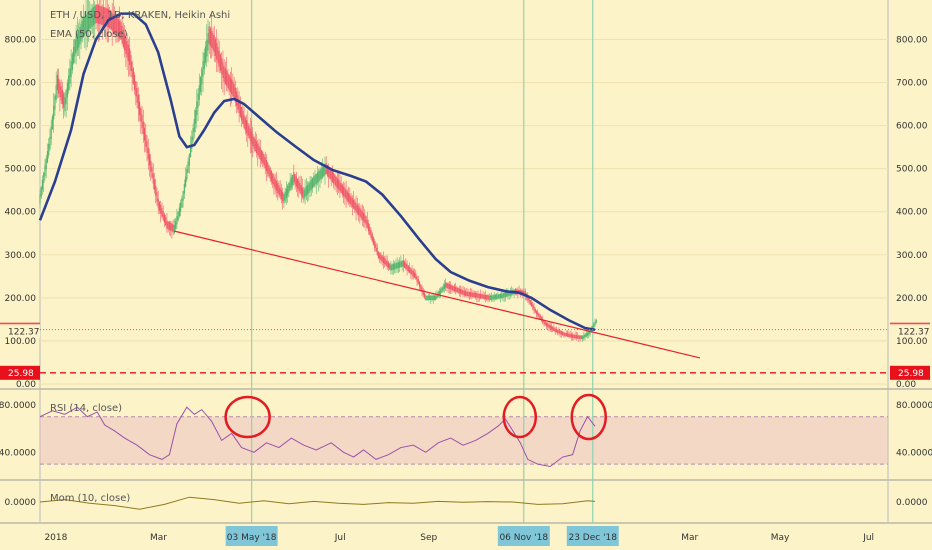  What do you see at coordinates (317, 437) in the screenshot?
I see `rsi-line` at bounding box center [317, 437].